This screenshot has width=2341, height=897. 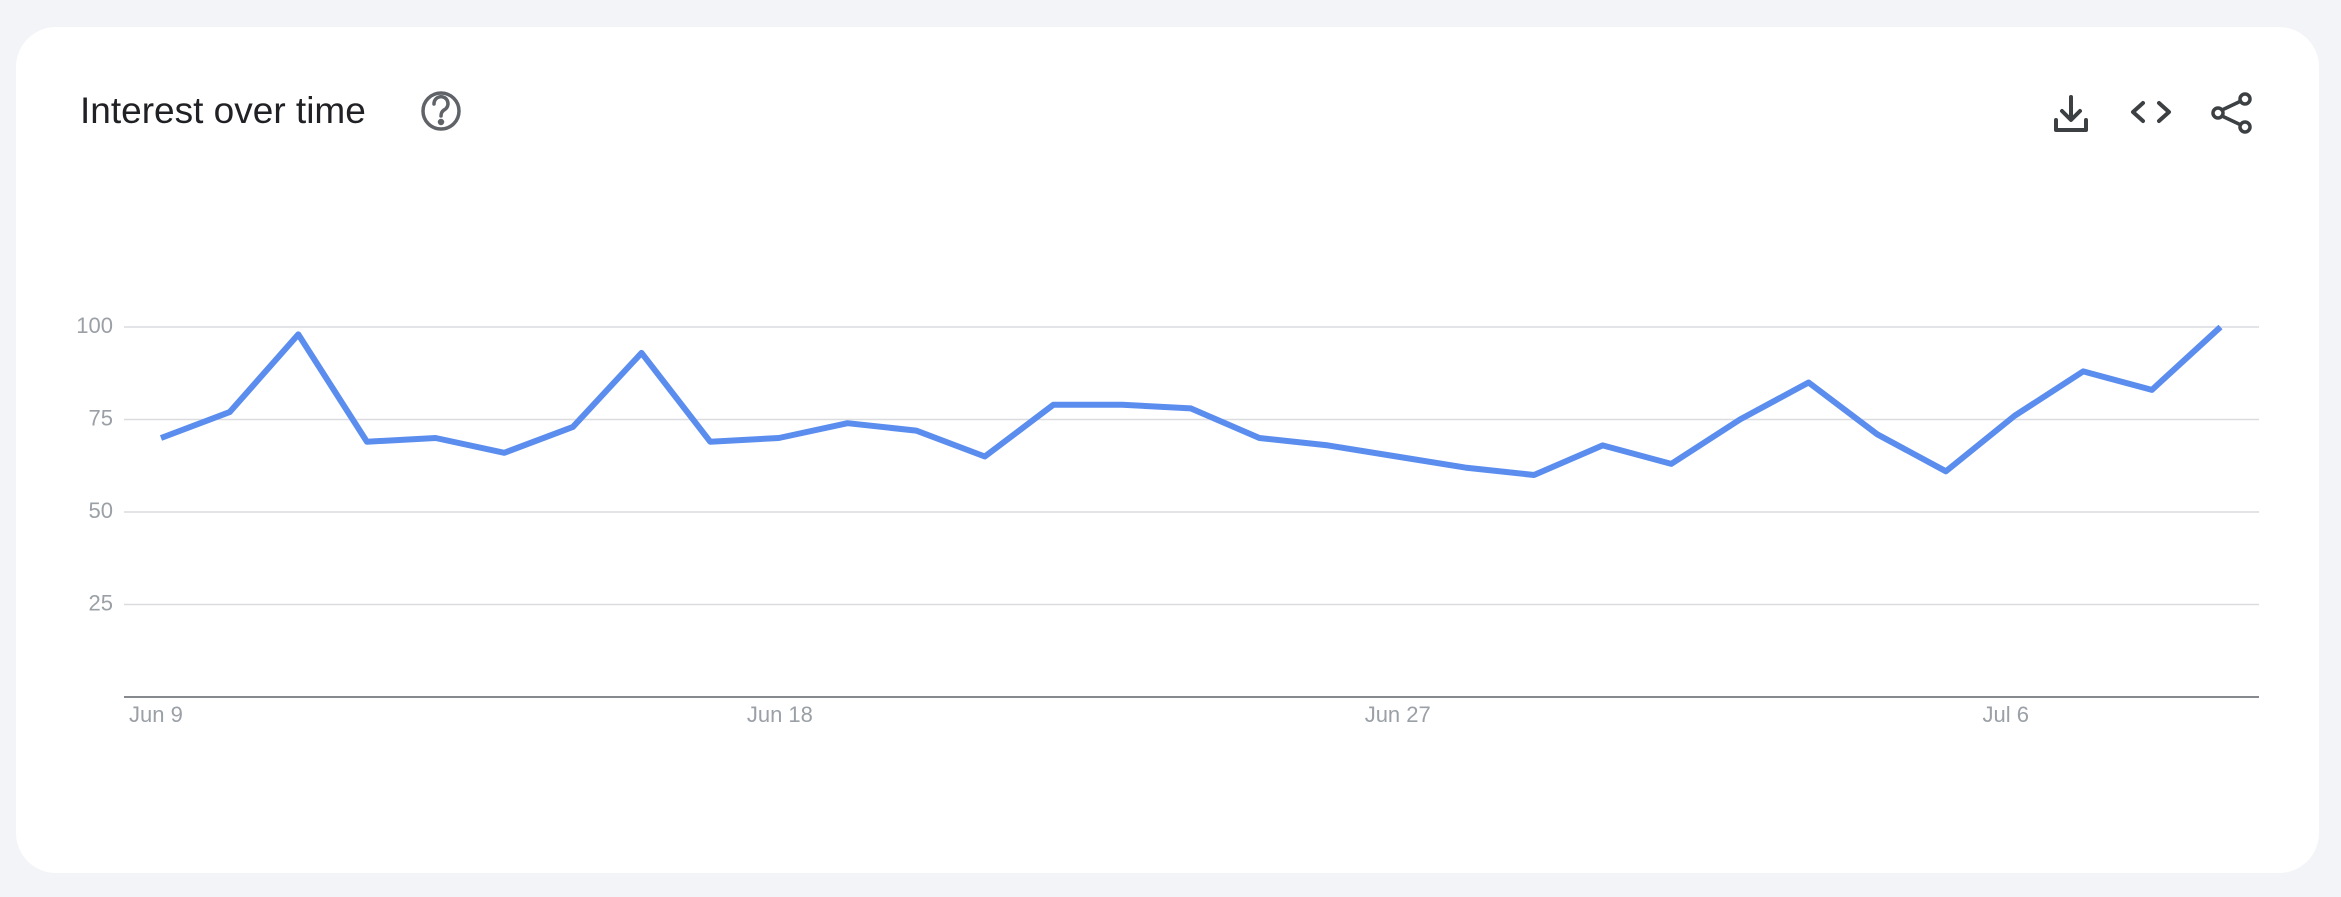 What do you see at coordinates (101, 417) in the screenshot?
I see `y-tick-label: 75` at bounding box center [101, 417].